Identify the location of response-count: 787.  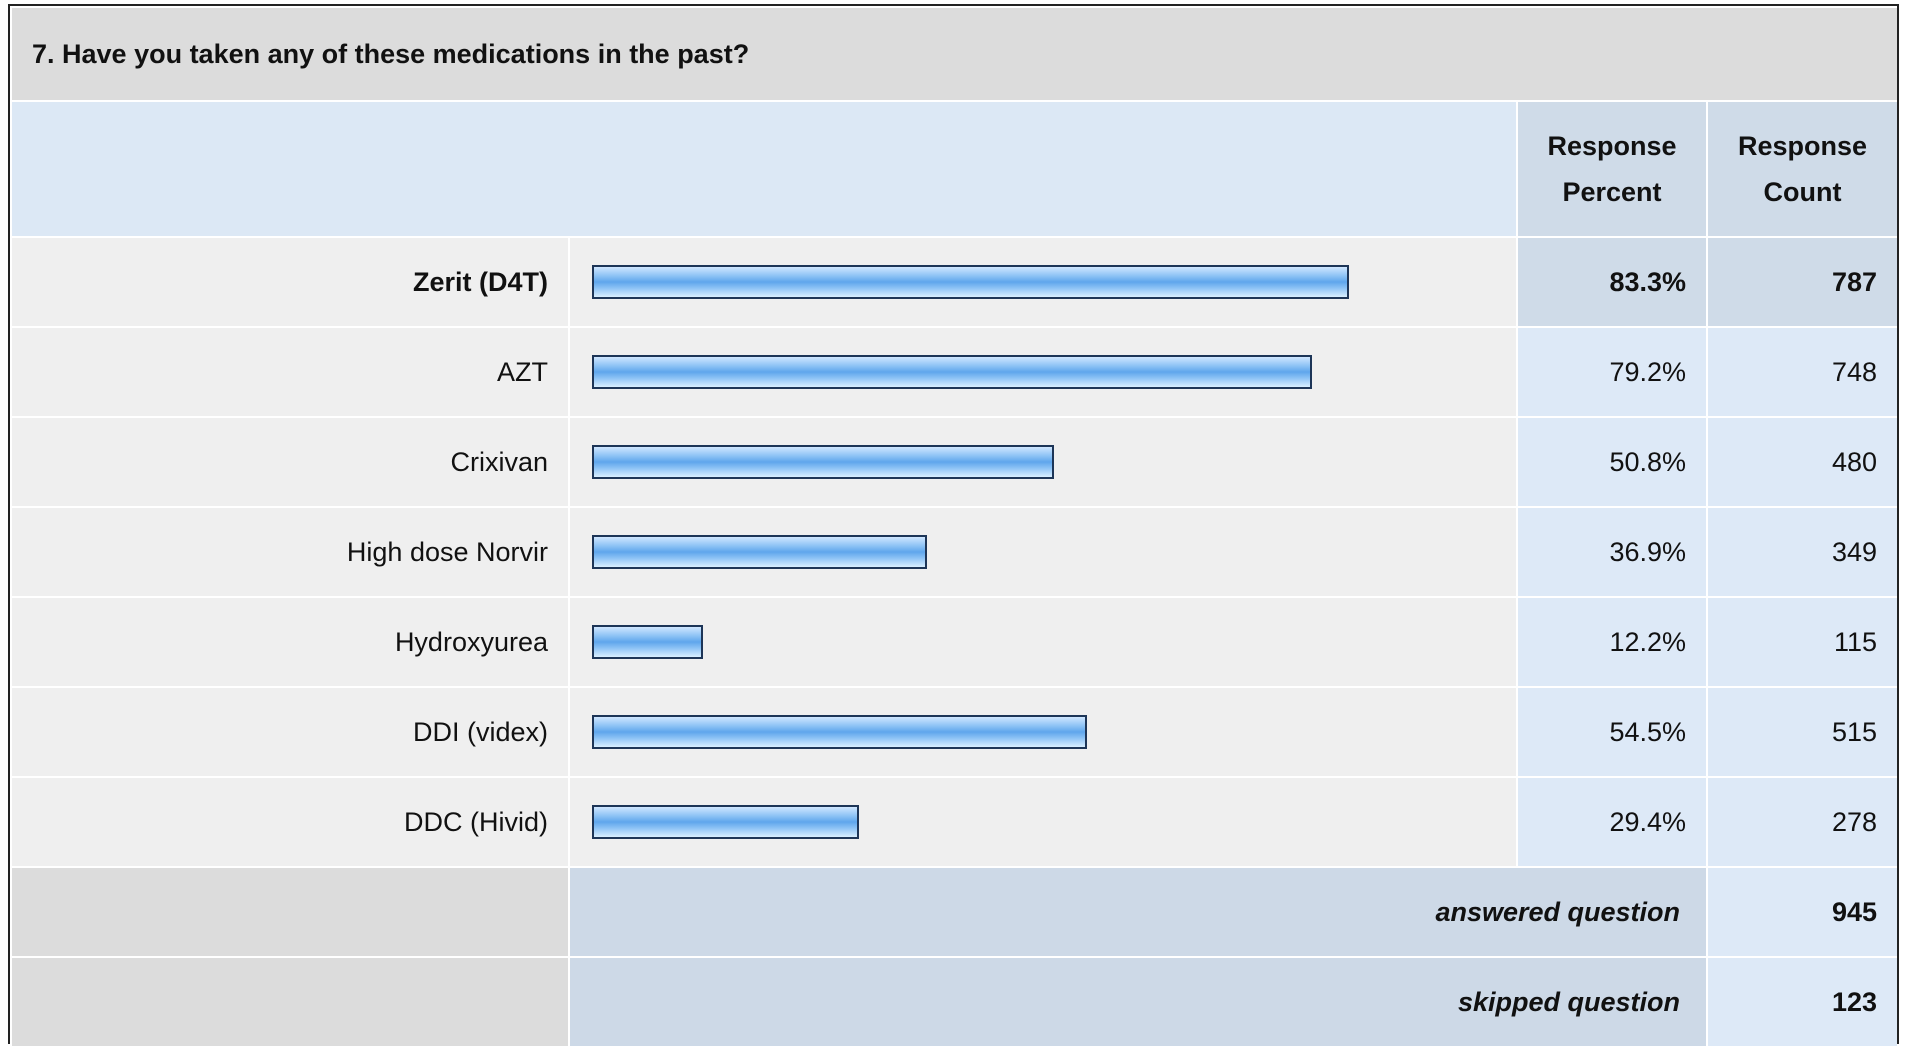
(1802, 282).